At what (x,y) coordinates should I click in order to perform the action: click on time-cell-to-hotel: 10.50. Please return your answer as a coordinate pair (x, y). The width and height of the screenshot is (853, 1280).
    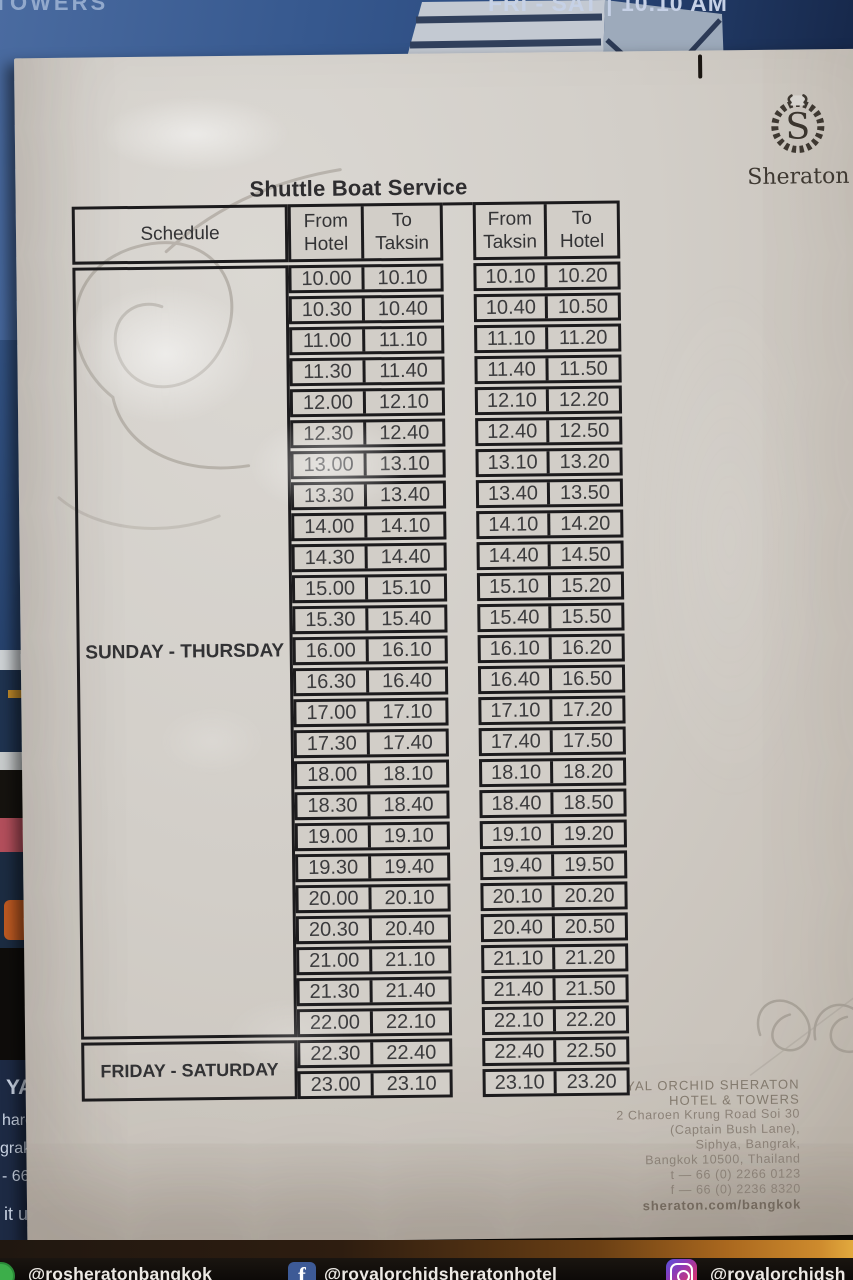
    Looking at the image, I should click on (583, 306).